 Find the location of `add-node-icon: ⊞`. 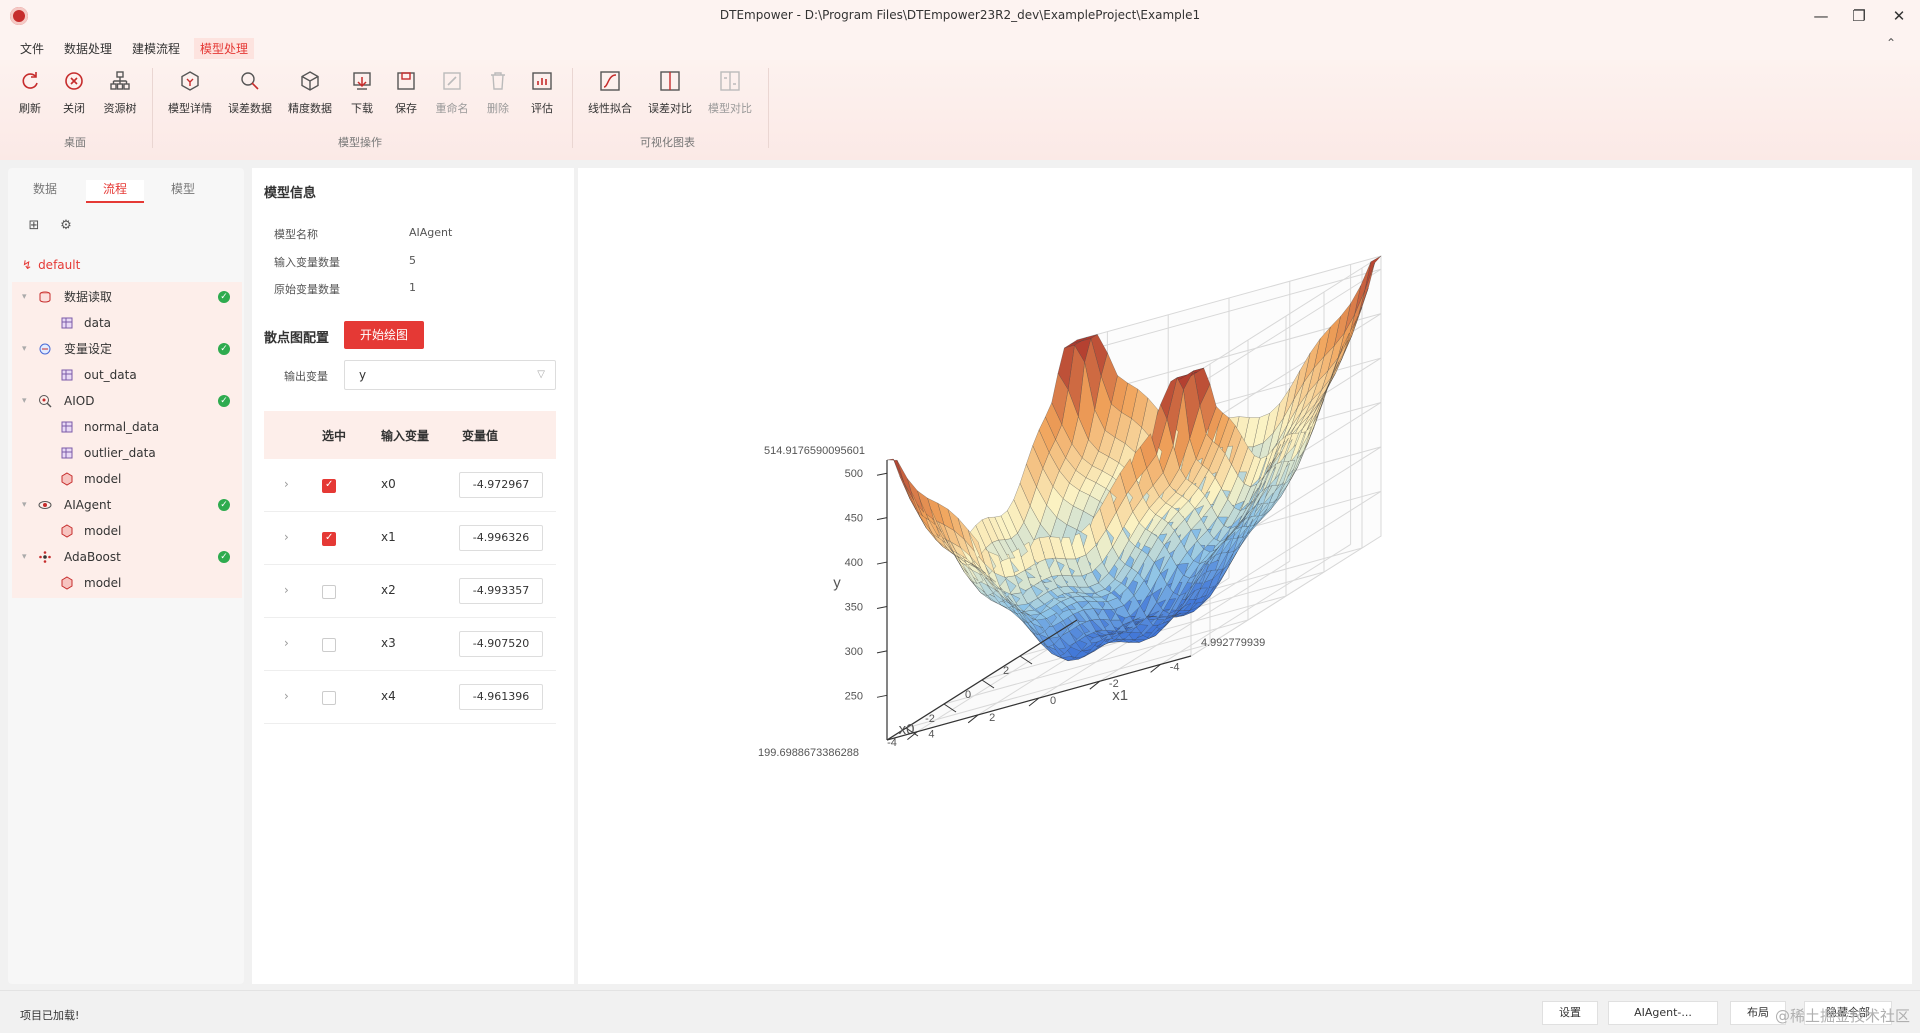

add-node-icon: ⊞ is located at coordinates (34, 225).